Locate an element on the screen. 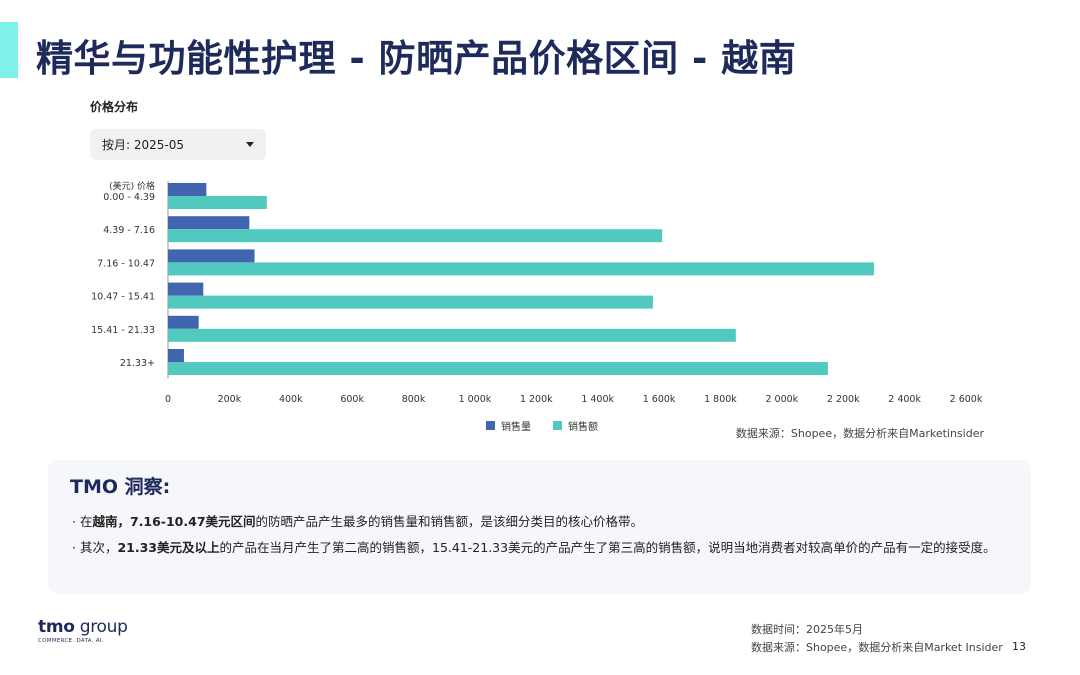 The width and height of the screenshot is (1080, 675). month-select: 按月: 2025-05 is located at coordinates (178, 144).